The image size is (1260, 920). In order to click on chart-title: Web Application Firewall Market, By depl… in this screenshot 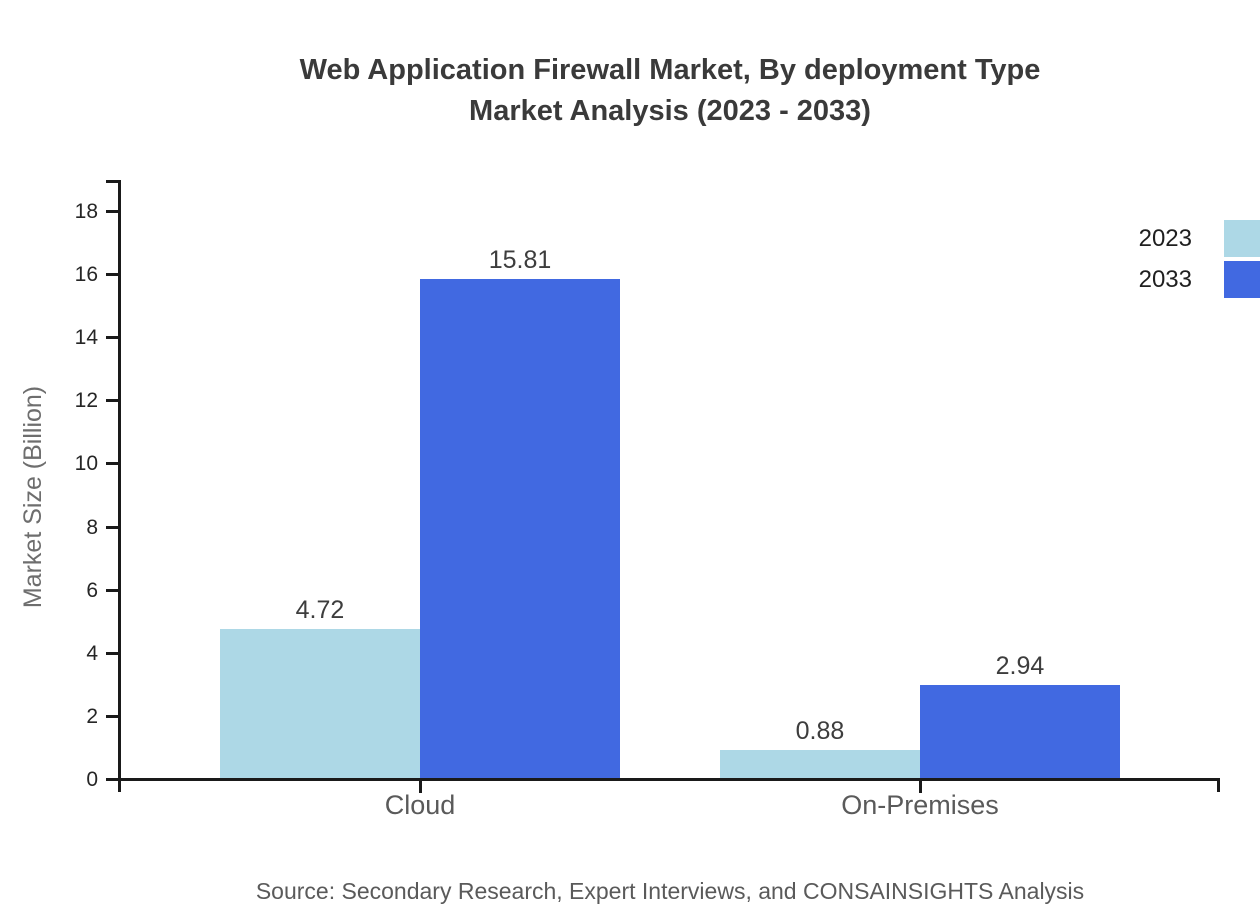, I will do `click(670, 70)`.